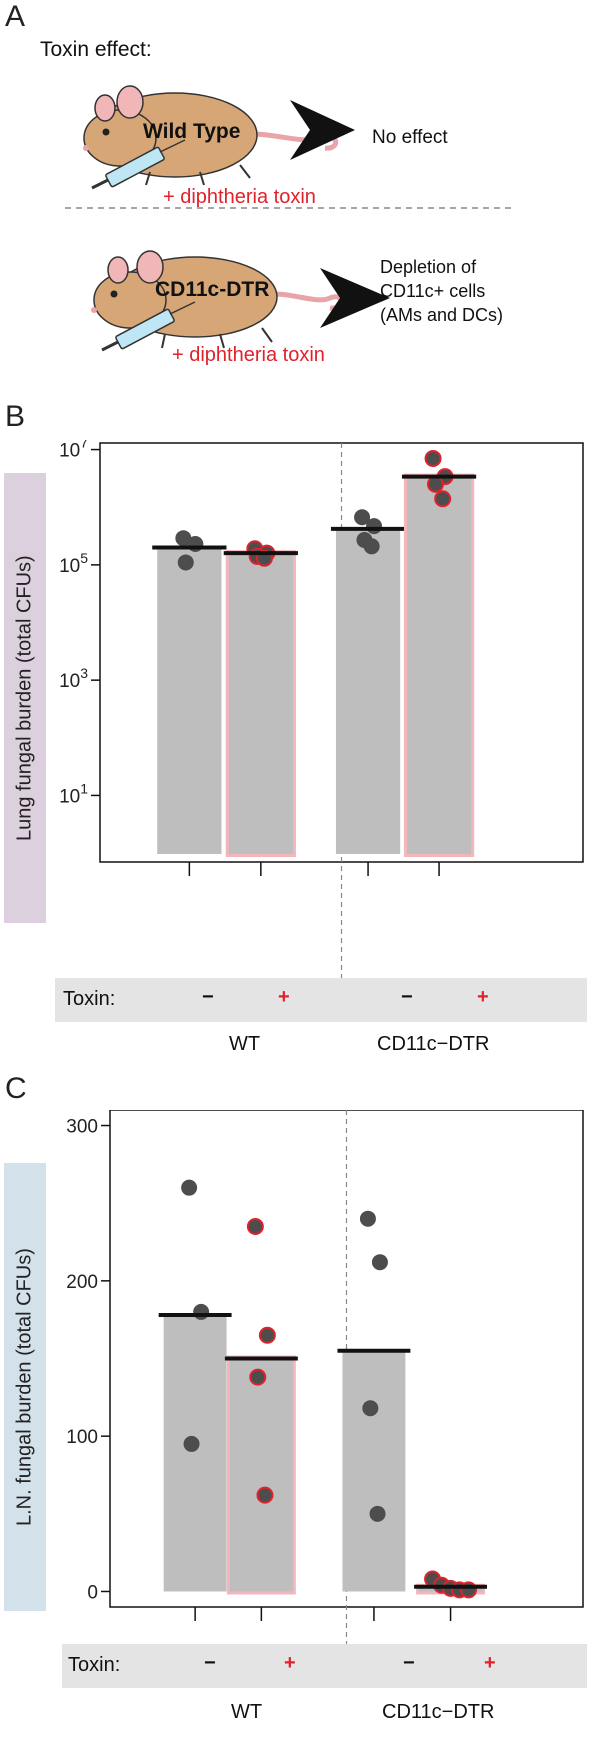 This screenshot has width=596, height=1738. I want to click on depletion-line-3: (AMs and DCs), so click(442, 315).